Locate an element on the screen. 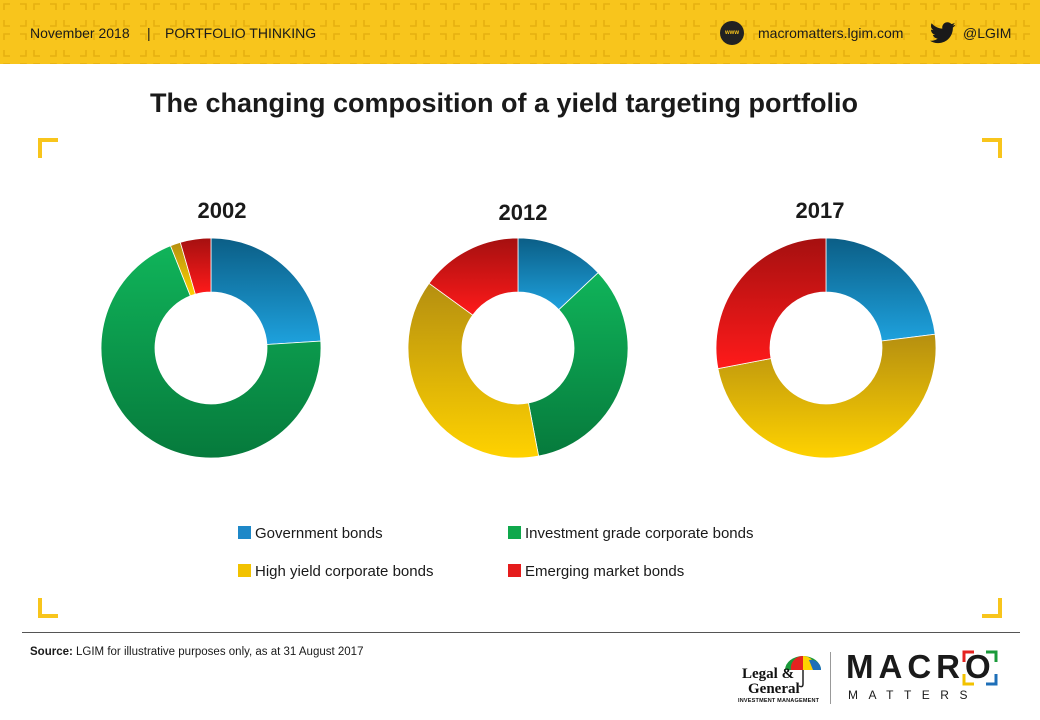 This screenshot has height=720, width=1040. header-section: PORTFOLIO THINKING is located at coordinates (241, 33).